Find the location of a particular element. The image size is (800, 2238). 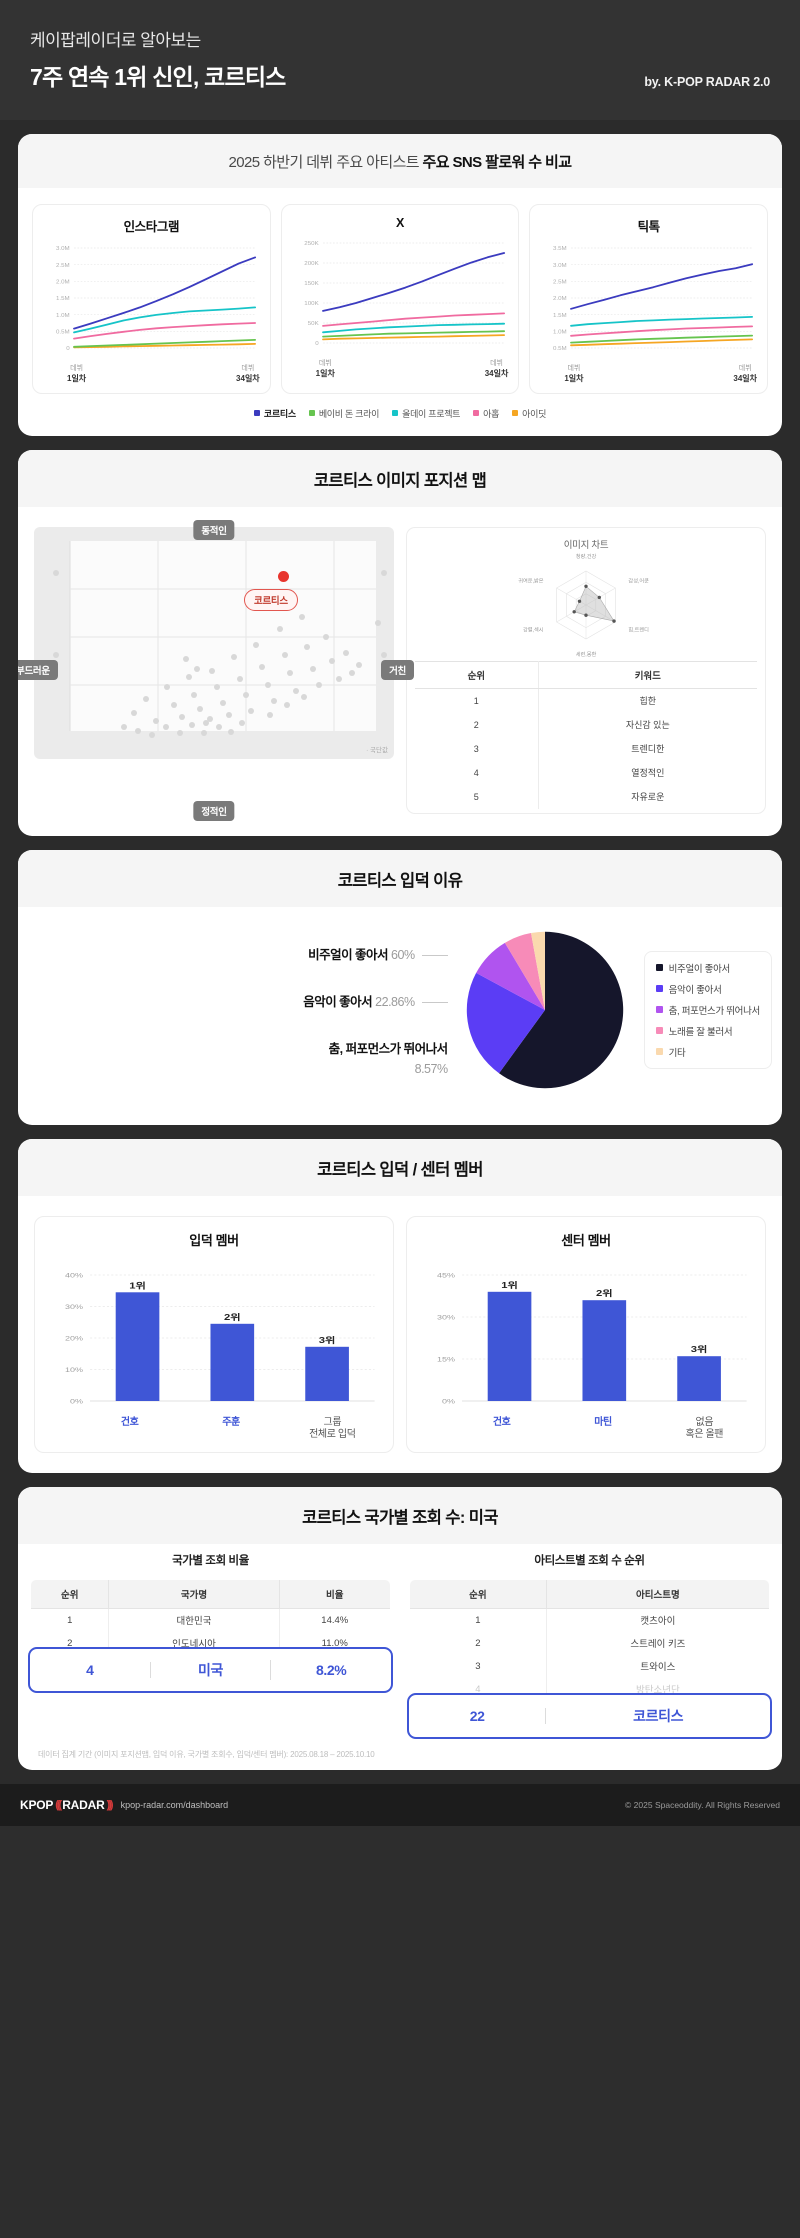

bar-category-label: 주훈 is located at coordinates (231, 1422).